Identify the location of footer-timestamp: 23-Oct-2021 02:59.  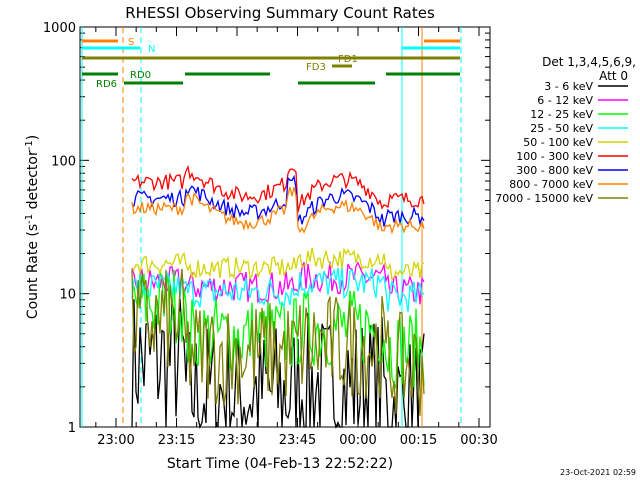
(598, 472).